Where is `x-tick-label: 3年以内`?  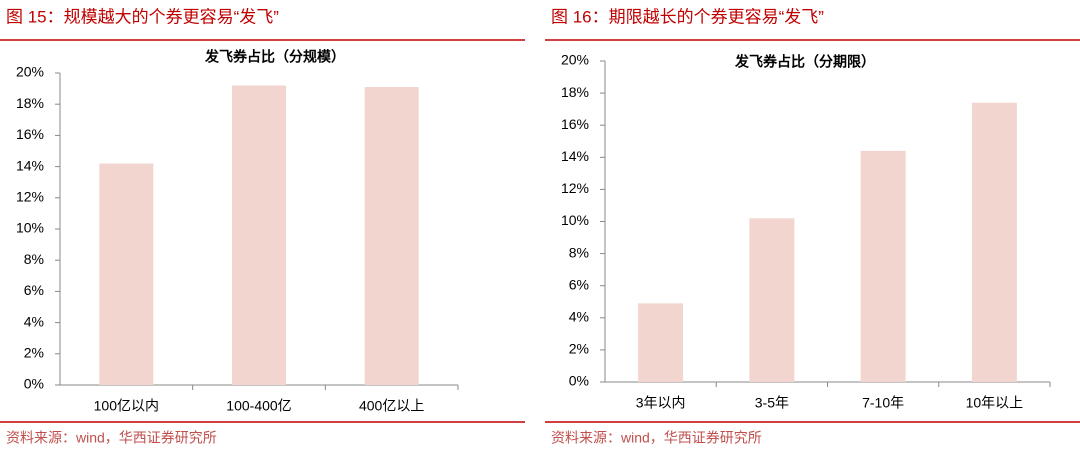 x-tick-label: 3年以内 is located at coordinates (661, 403).